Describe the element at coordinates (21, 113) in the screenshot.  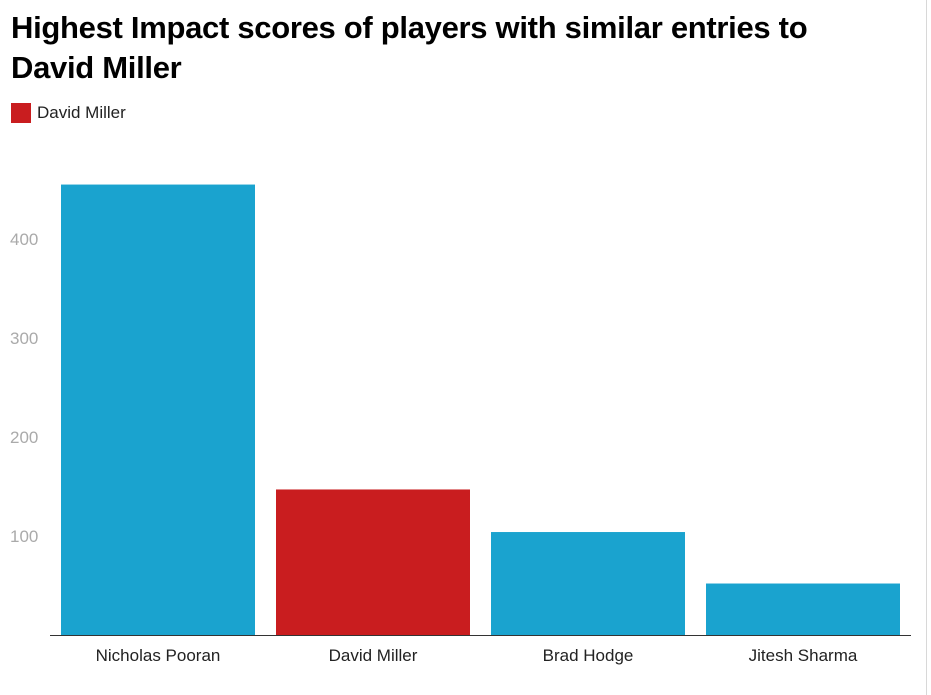
I see `legend-swatch-david-miller` at that location.